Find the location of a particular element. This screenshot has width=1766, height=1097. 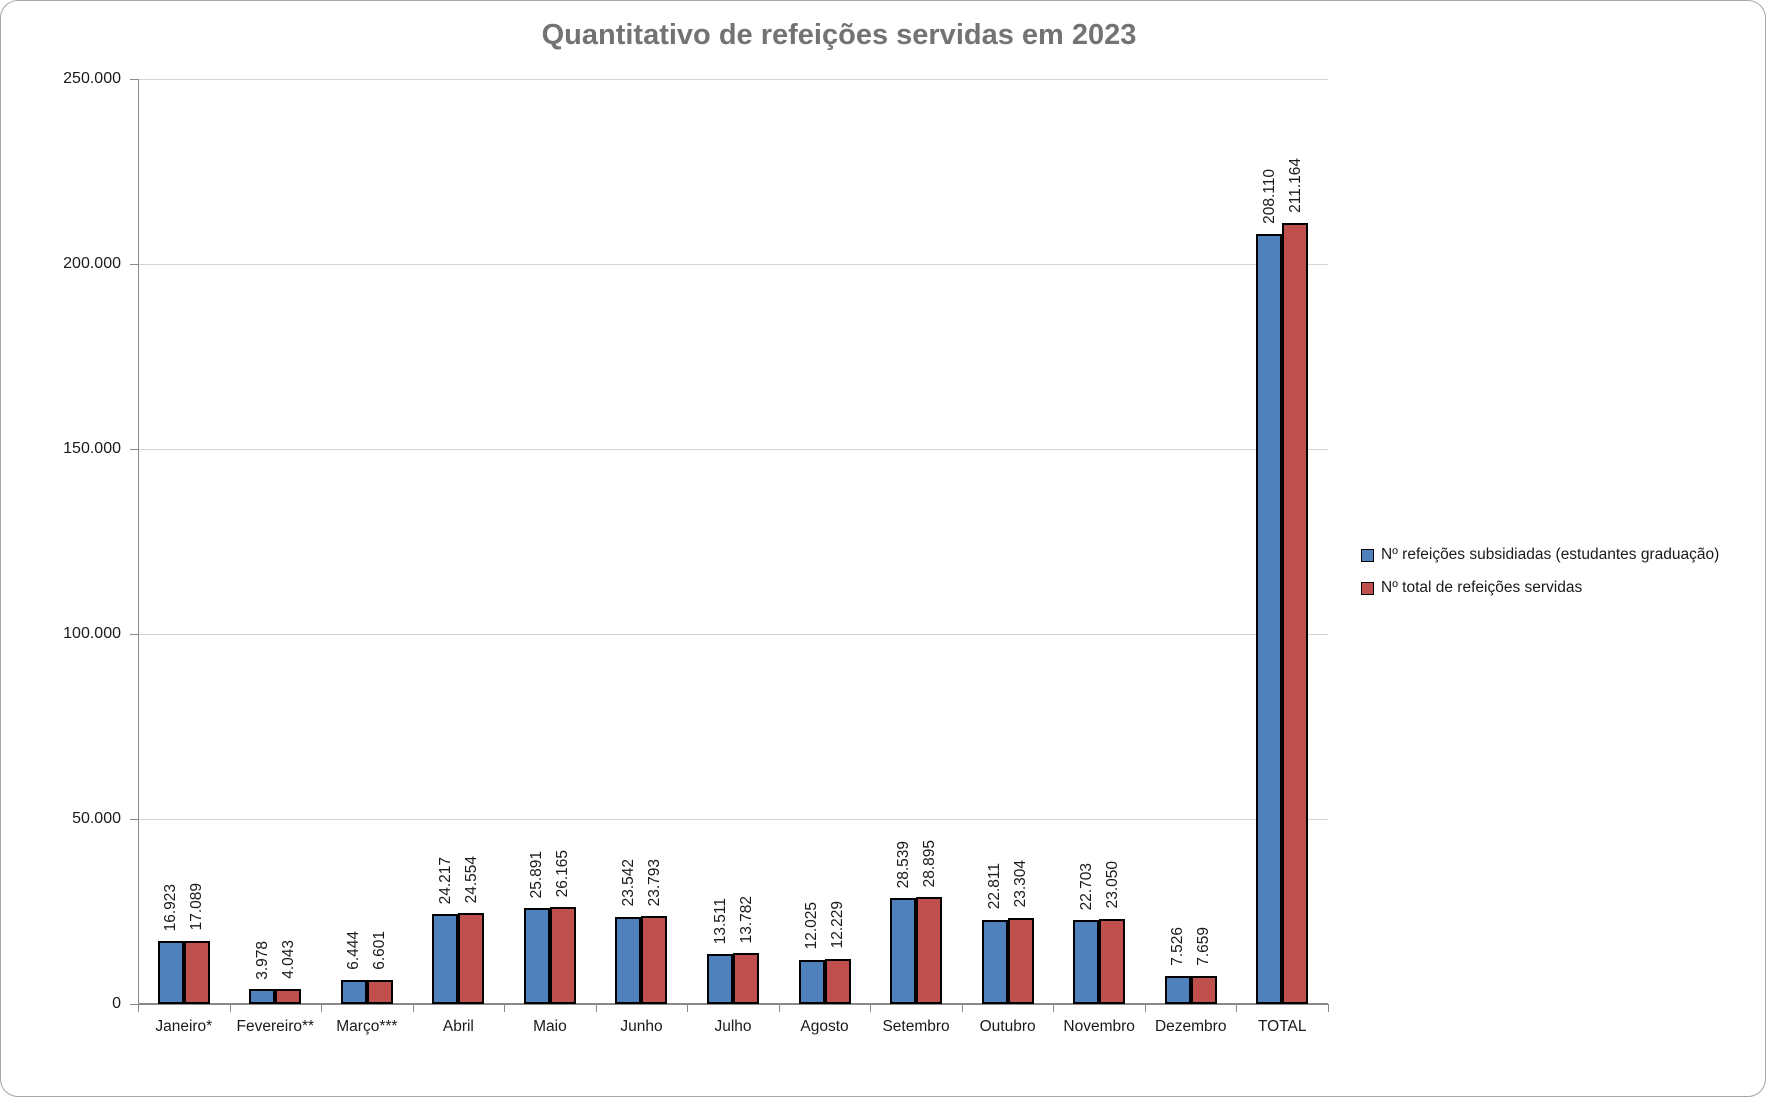

category-label: Fevereiro** is located at coordinates (275, 1026).